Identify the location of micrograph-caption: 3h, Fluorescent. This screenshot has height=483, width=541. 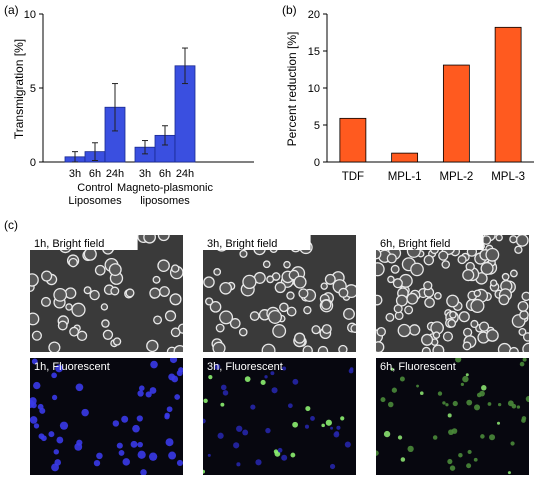
(245, 367).